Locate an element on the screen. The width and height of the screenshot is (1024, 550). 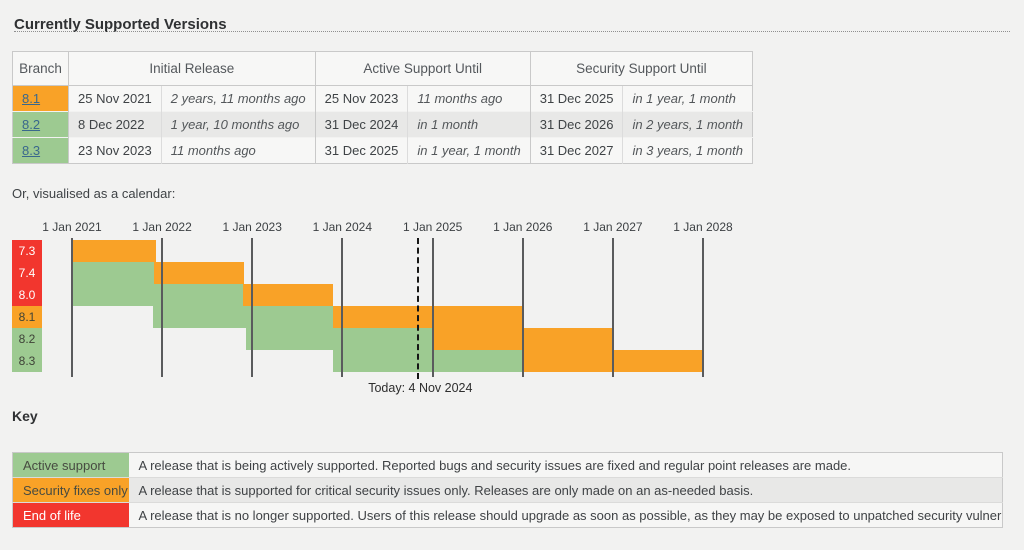
initial-release-date-cell: 8 Dec 2022 is located at coordinates (115, 124).